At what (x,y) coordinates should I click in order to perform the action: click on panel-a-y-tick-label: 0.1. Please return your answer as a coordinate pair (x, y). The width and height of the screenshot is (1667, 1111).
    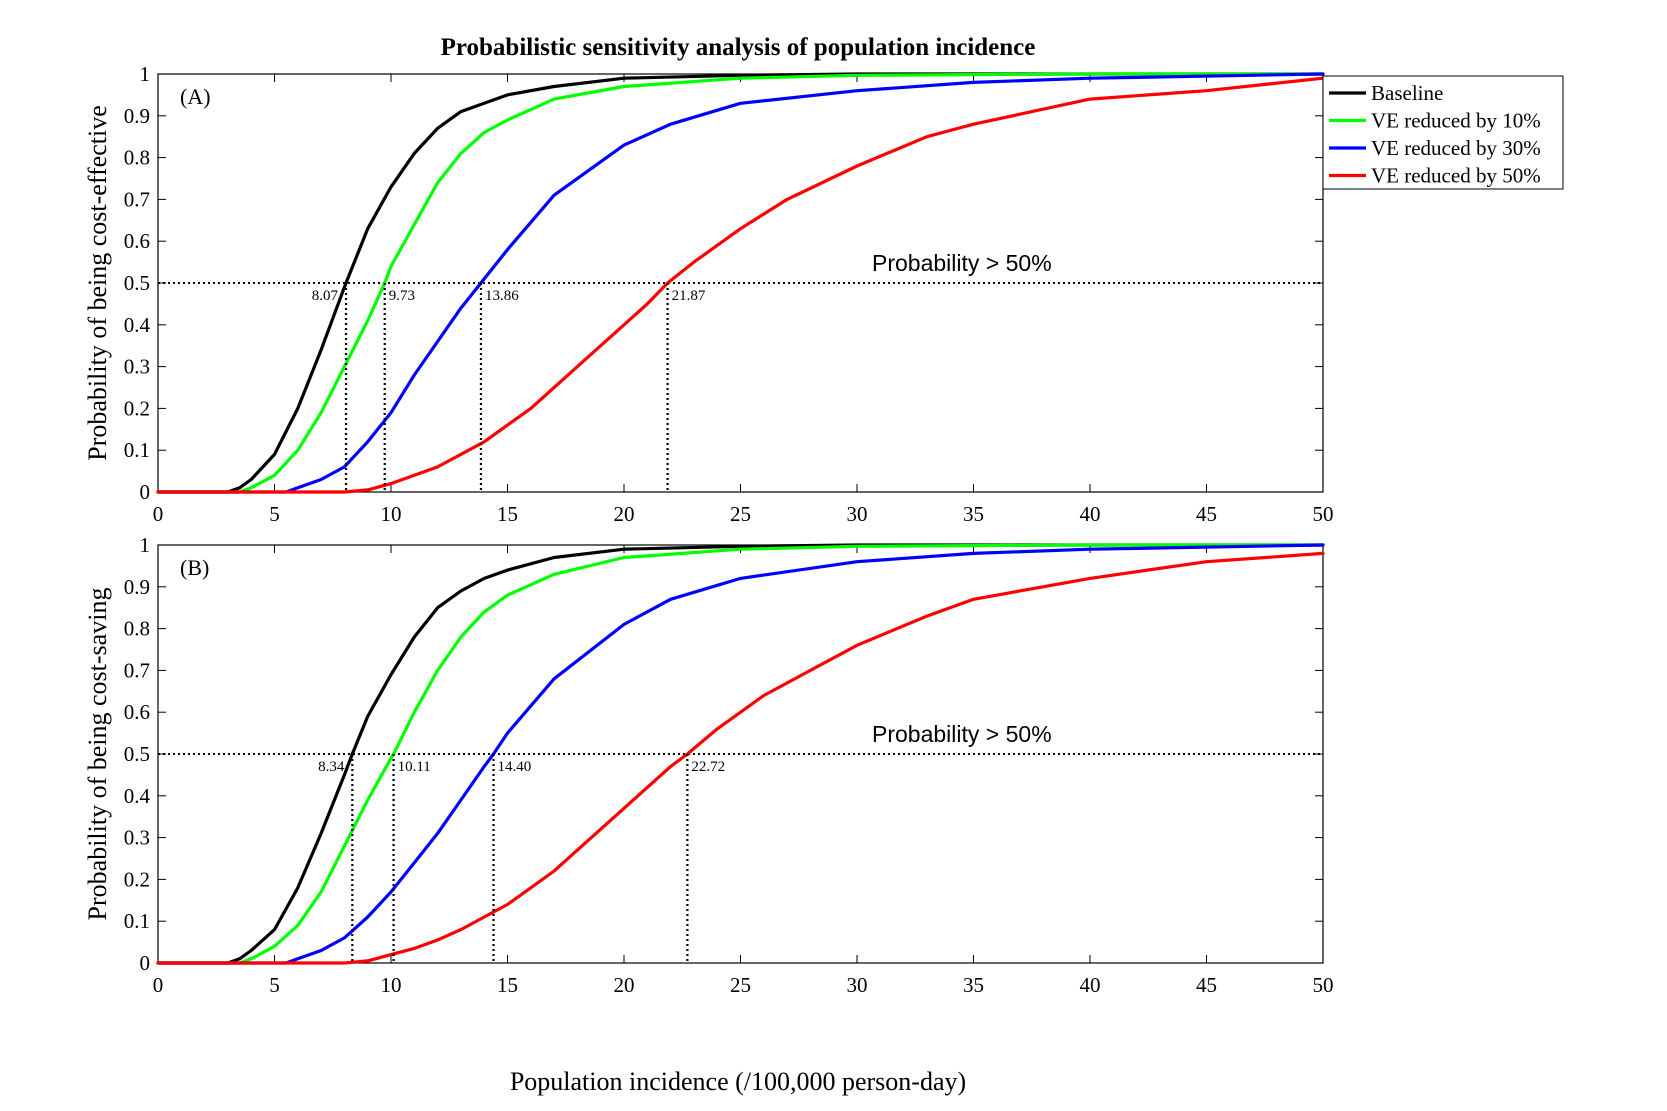
    Looking at the image, I should click on (137, 450).